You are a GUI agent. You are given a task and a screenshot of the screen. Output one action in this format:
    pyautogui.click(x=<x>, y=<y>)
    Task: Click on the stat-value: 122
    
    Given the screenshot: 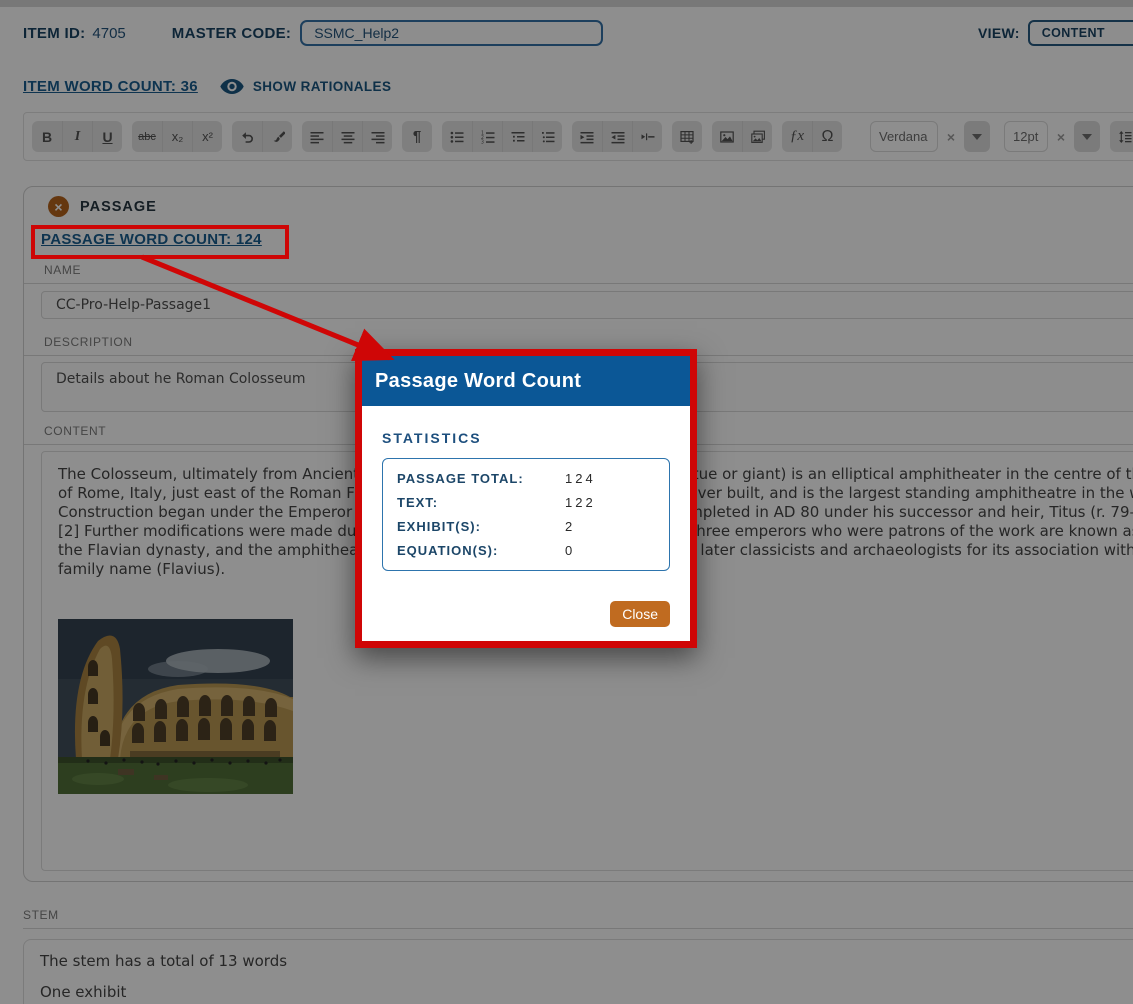 What is the action you would take?
    pyautogui.click(x=580, y=502)
    